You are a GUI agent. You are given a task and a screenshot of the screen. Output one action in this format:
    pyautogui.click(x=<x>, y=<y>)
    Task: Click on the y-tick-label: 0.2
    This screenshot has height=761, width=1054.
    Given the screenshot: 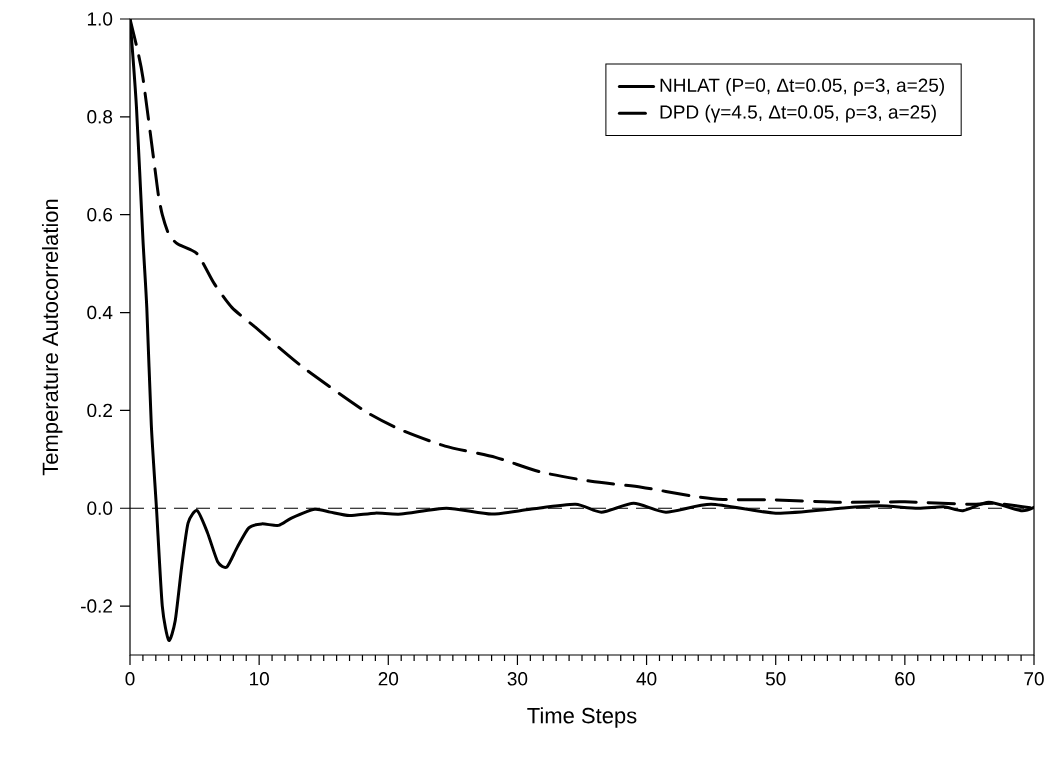 What is the action you would take?
    pyautogui.click(x=99, y=410)
    